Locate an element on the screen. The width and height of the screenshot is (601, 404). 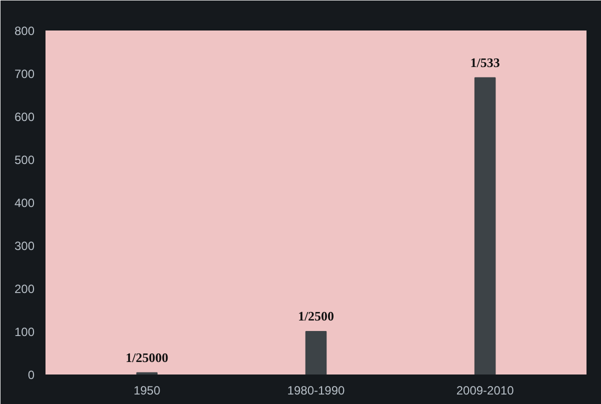
data-label: 1/533 is located at coordinates (485, 62).